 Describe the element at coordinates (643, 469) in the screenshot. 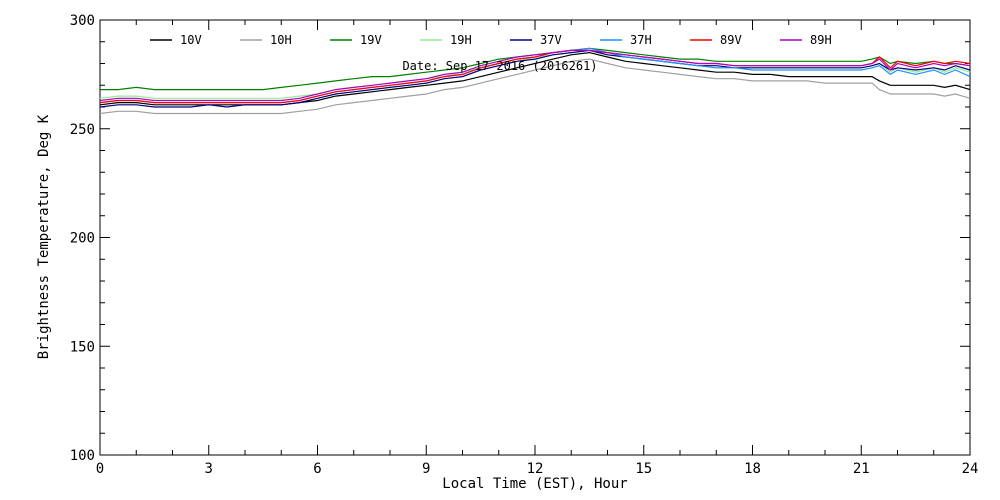

I see `x-tick-label: 15` at that location.